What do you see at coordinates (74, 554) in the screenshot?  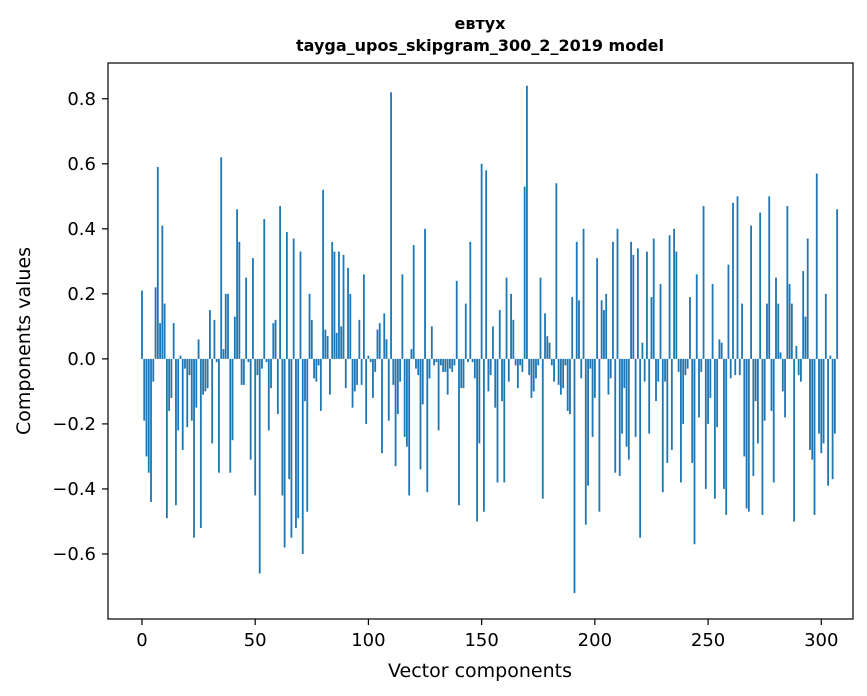 I see `y-tick-label: −0.6` at bounding box center [74, 554].